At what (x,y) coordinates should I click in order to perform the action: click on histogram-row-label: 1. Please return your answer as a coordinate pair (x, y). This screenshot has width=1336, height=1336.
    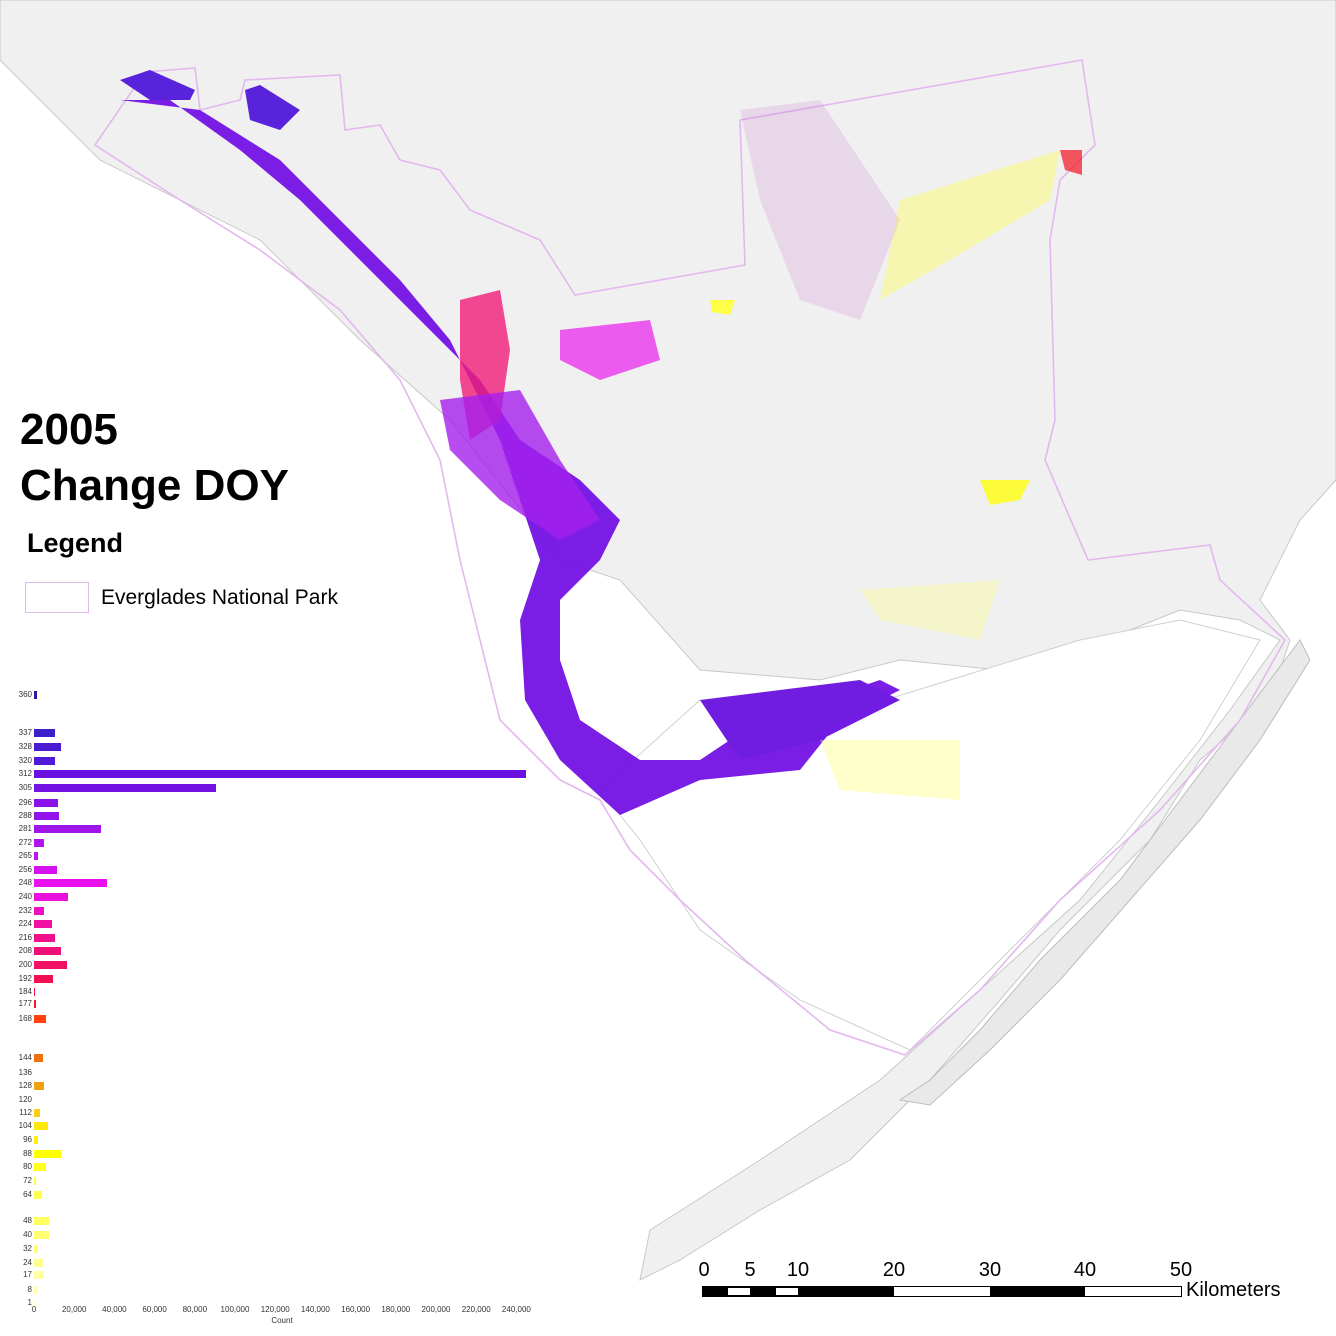
    Looking at the image, I should click on (29, 1302).